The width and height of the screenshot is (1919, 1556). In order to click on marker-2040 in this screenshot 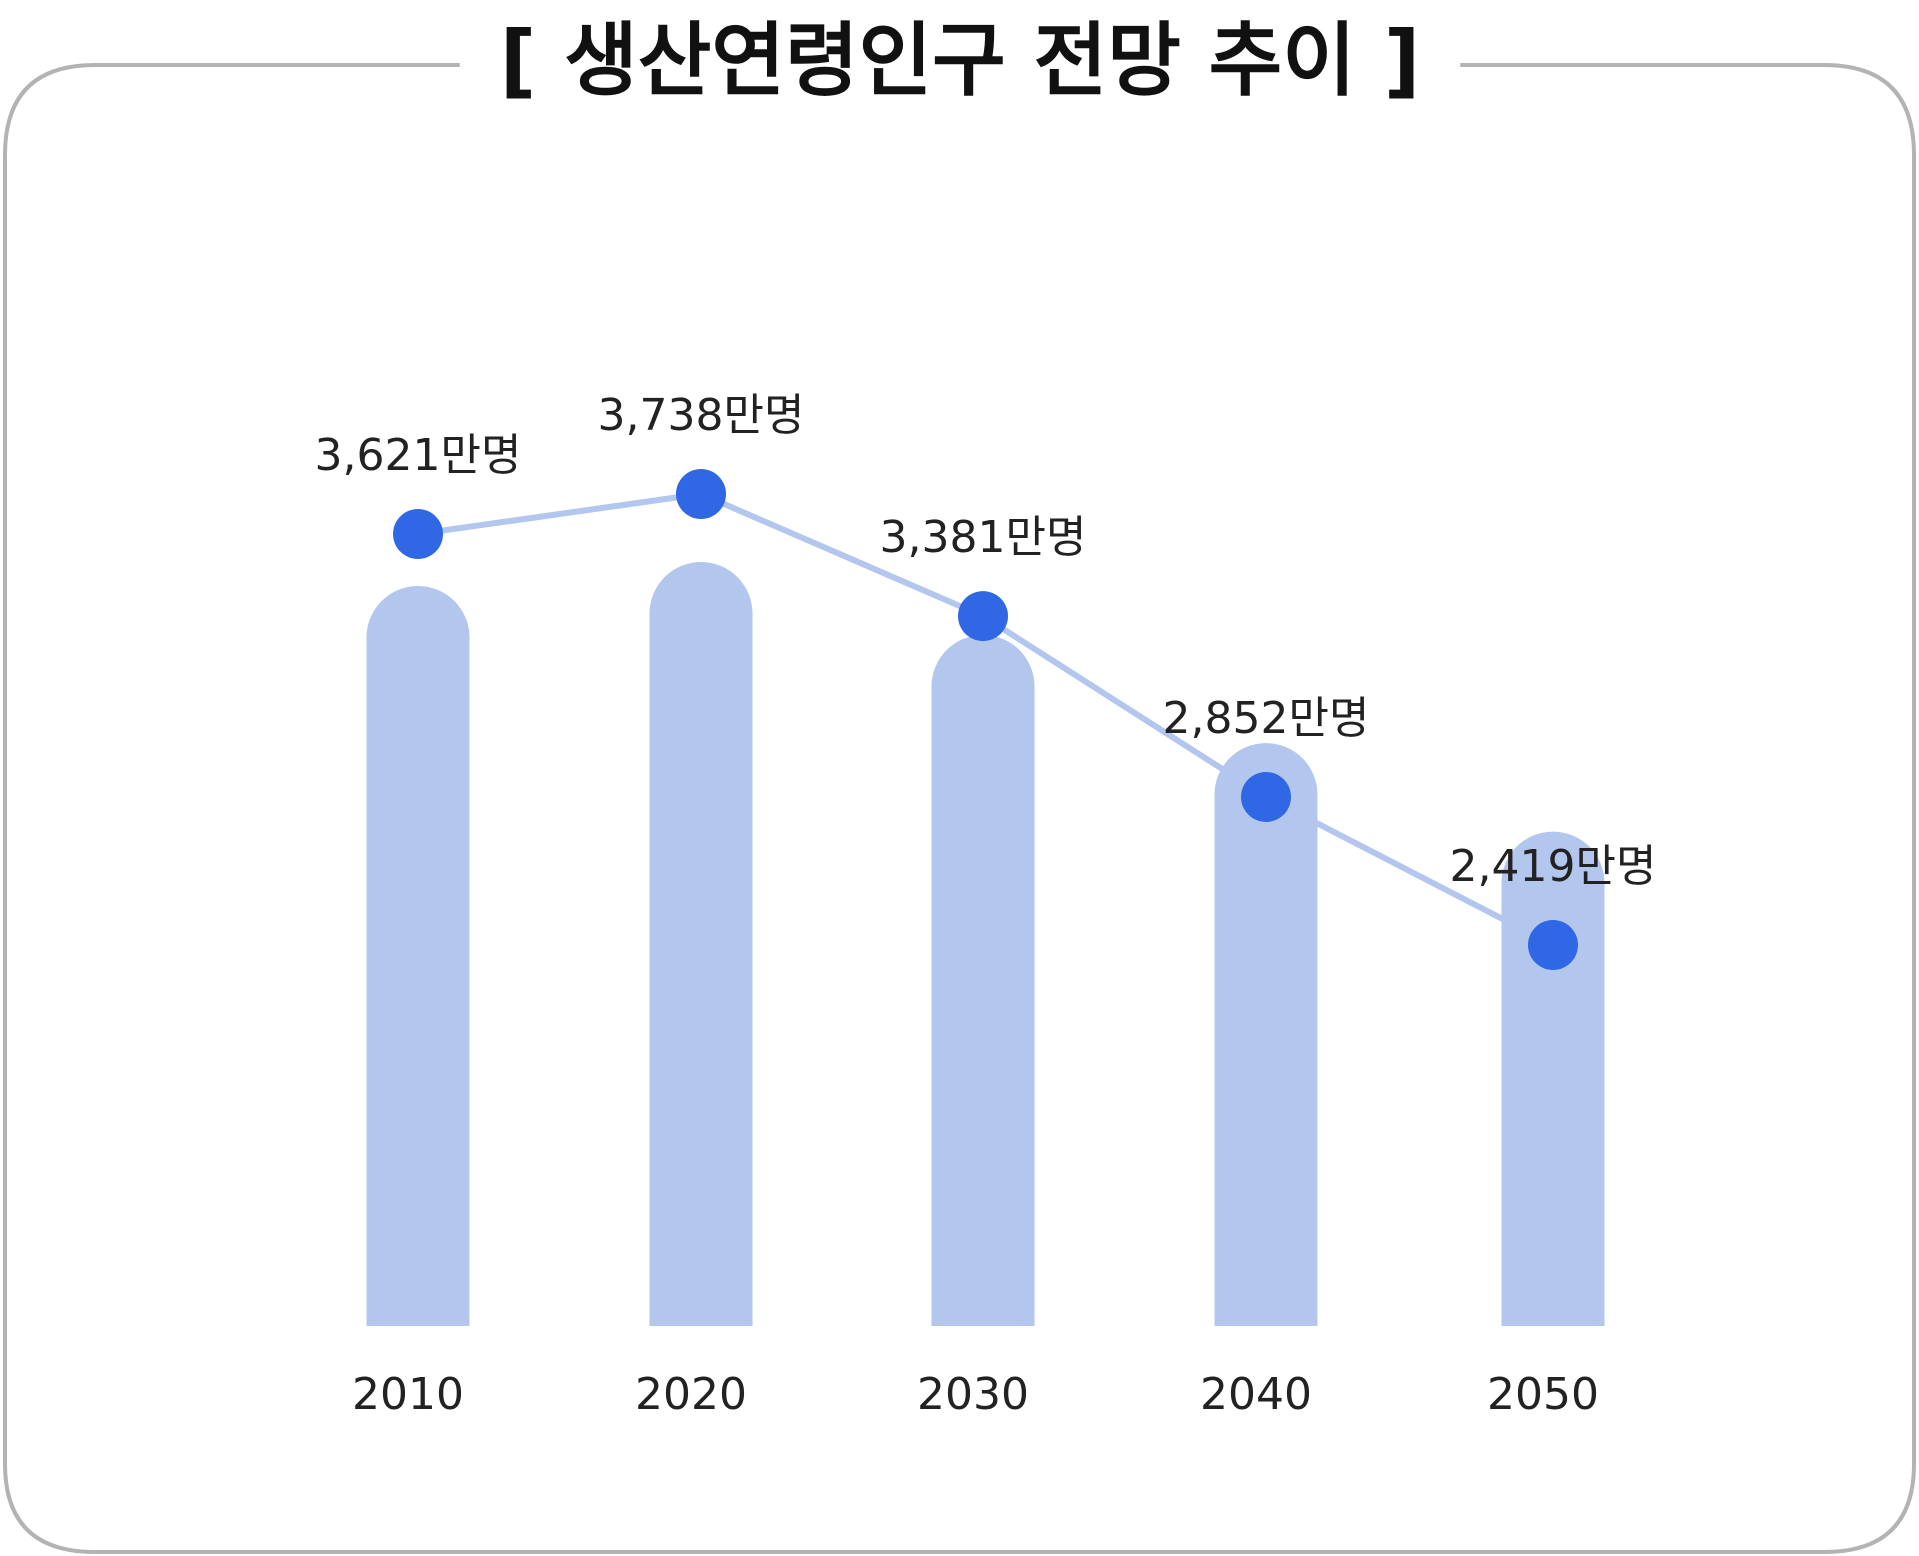, I will do `click(1266, 796)`.